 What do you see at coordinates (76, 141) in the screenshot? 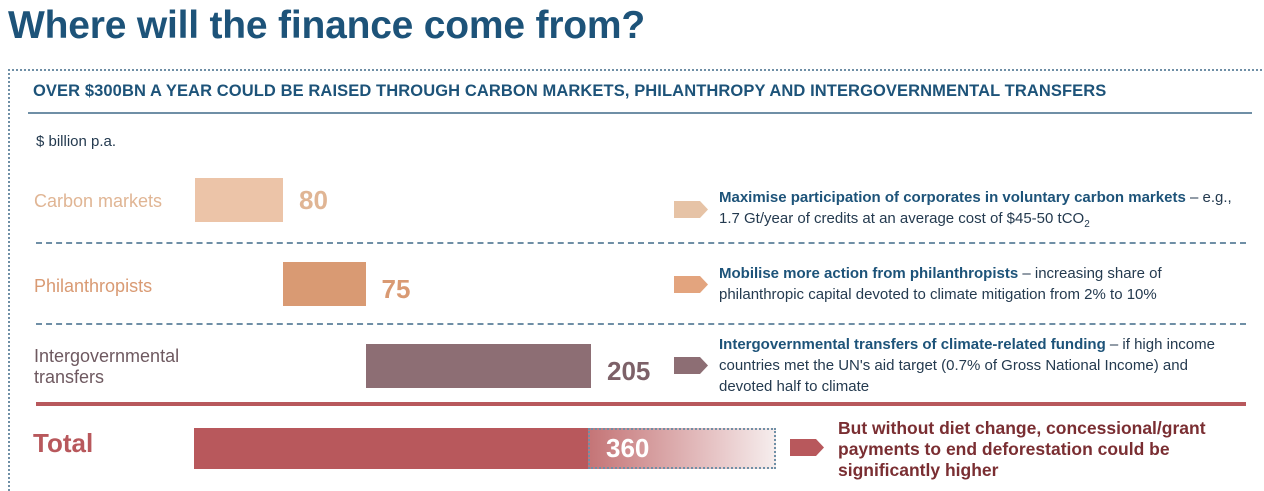
I see `unit-label: $ billion p.a.` at bounding box center [76, 141].